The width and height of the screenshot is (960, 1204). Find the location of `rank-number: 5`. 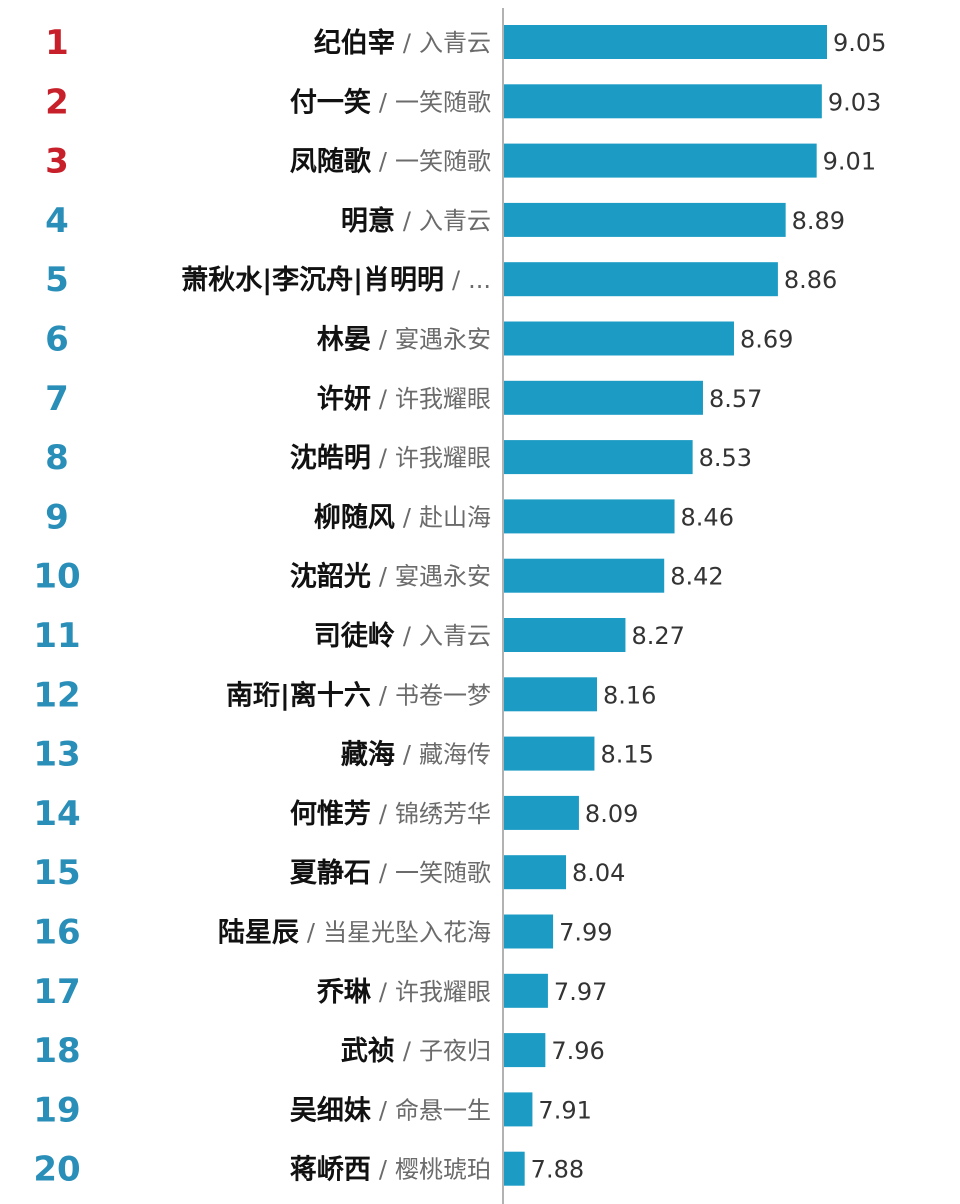

rank-number: 5 is located at coordinates (57, 280).